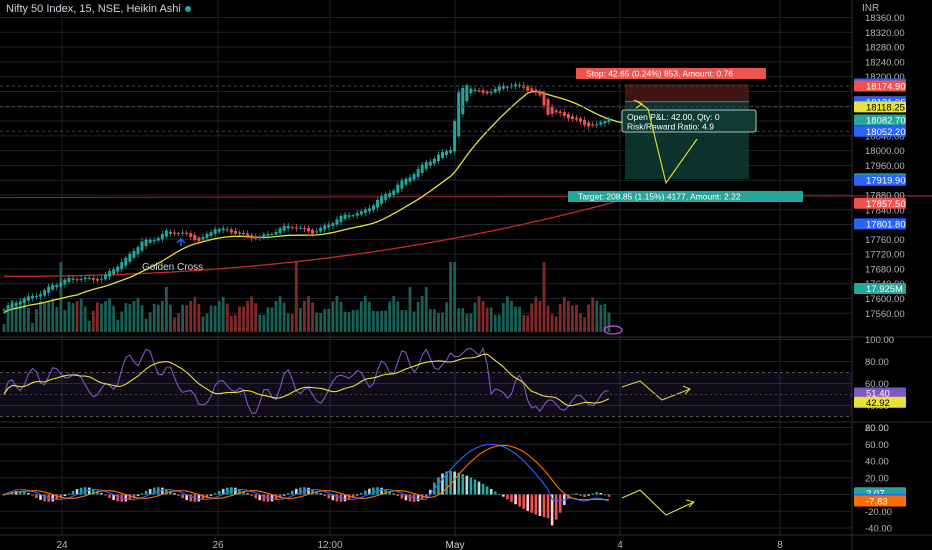  What do you see at coordinates (886, 121) in the screenshot?
I see `price-badge: 18082.70` at bounding box center [886, 121].